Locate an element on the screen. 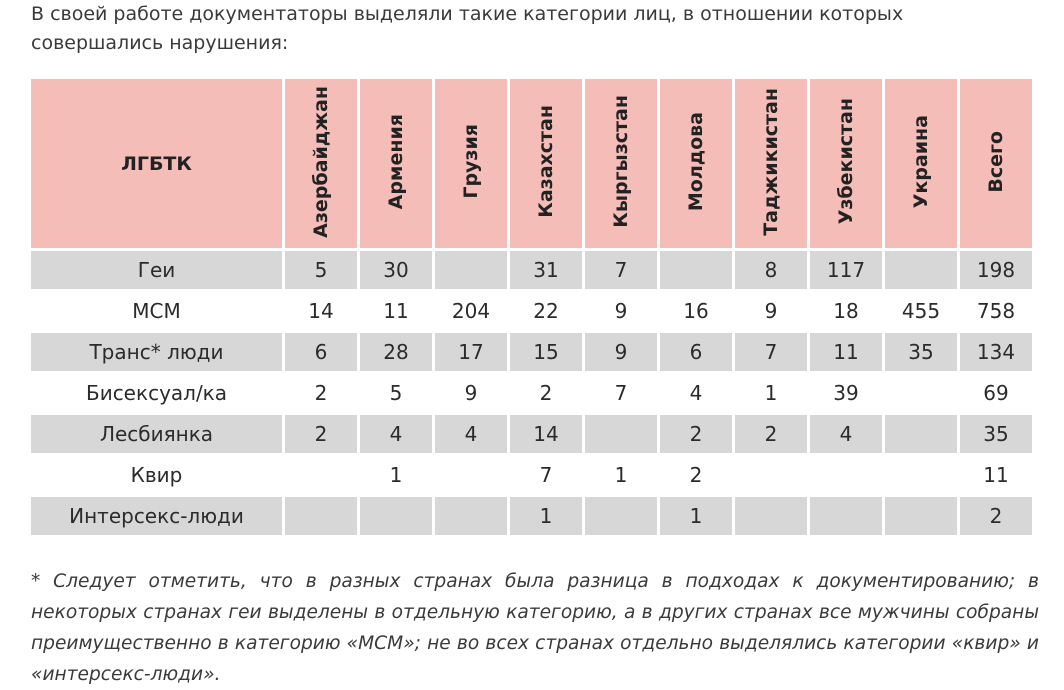 The width and height of the screenshot is (1064, 690). header-label: Украина is located at coordinates (920, 161).